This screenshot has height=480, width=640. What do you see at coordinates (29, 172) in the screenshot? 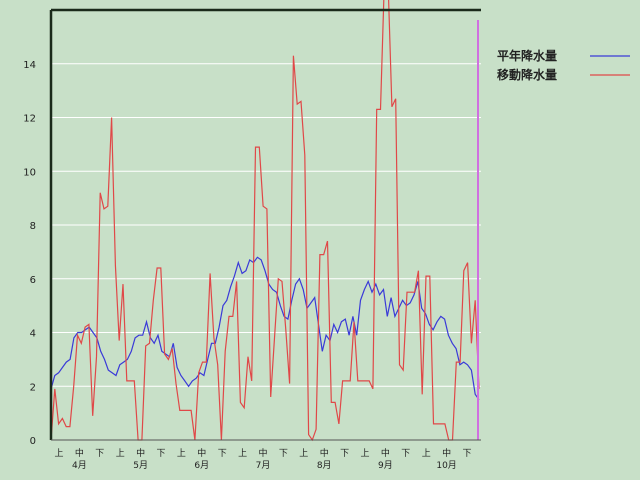
I see `y-tick-label: 10` at bounding box center [29, 172].